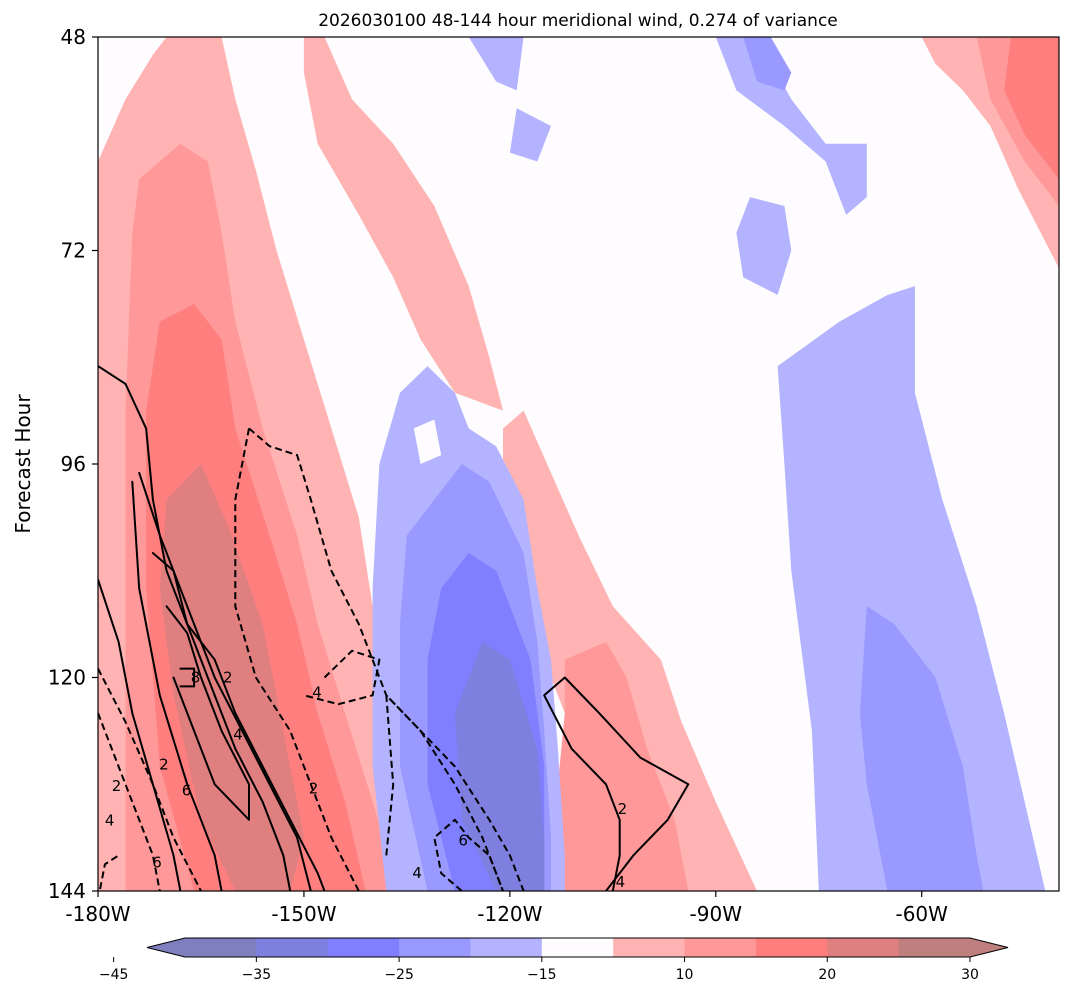 This screenshot has width=1069, height=997. What do you see at coordinates (164, 765) in the screenshot?
I see `contour-label-3: 2` at bounding box center [164, 765].